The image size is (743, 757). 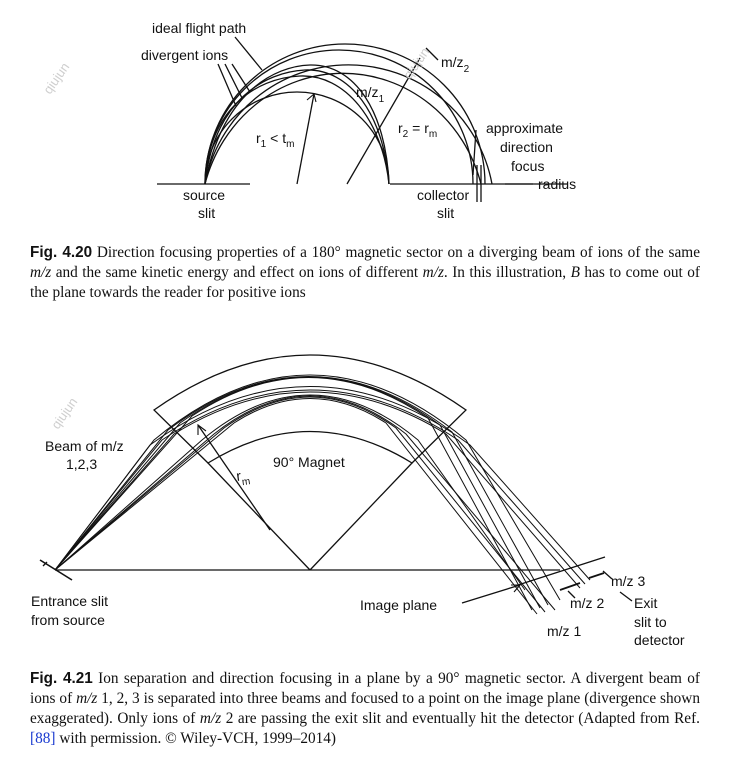 I want to click on label-approximate: approximate, so click(x=524, y=128).